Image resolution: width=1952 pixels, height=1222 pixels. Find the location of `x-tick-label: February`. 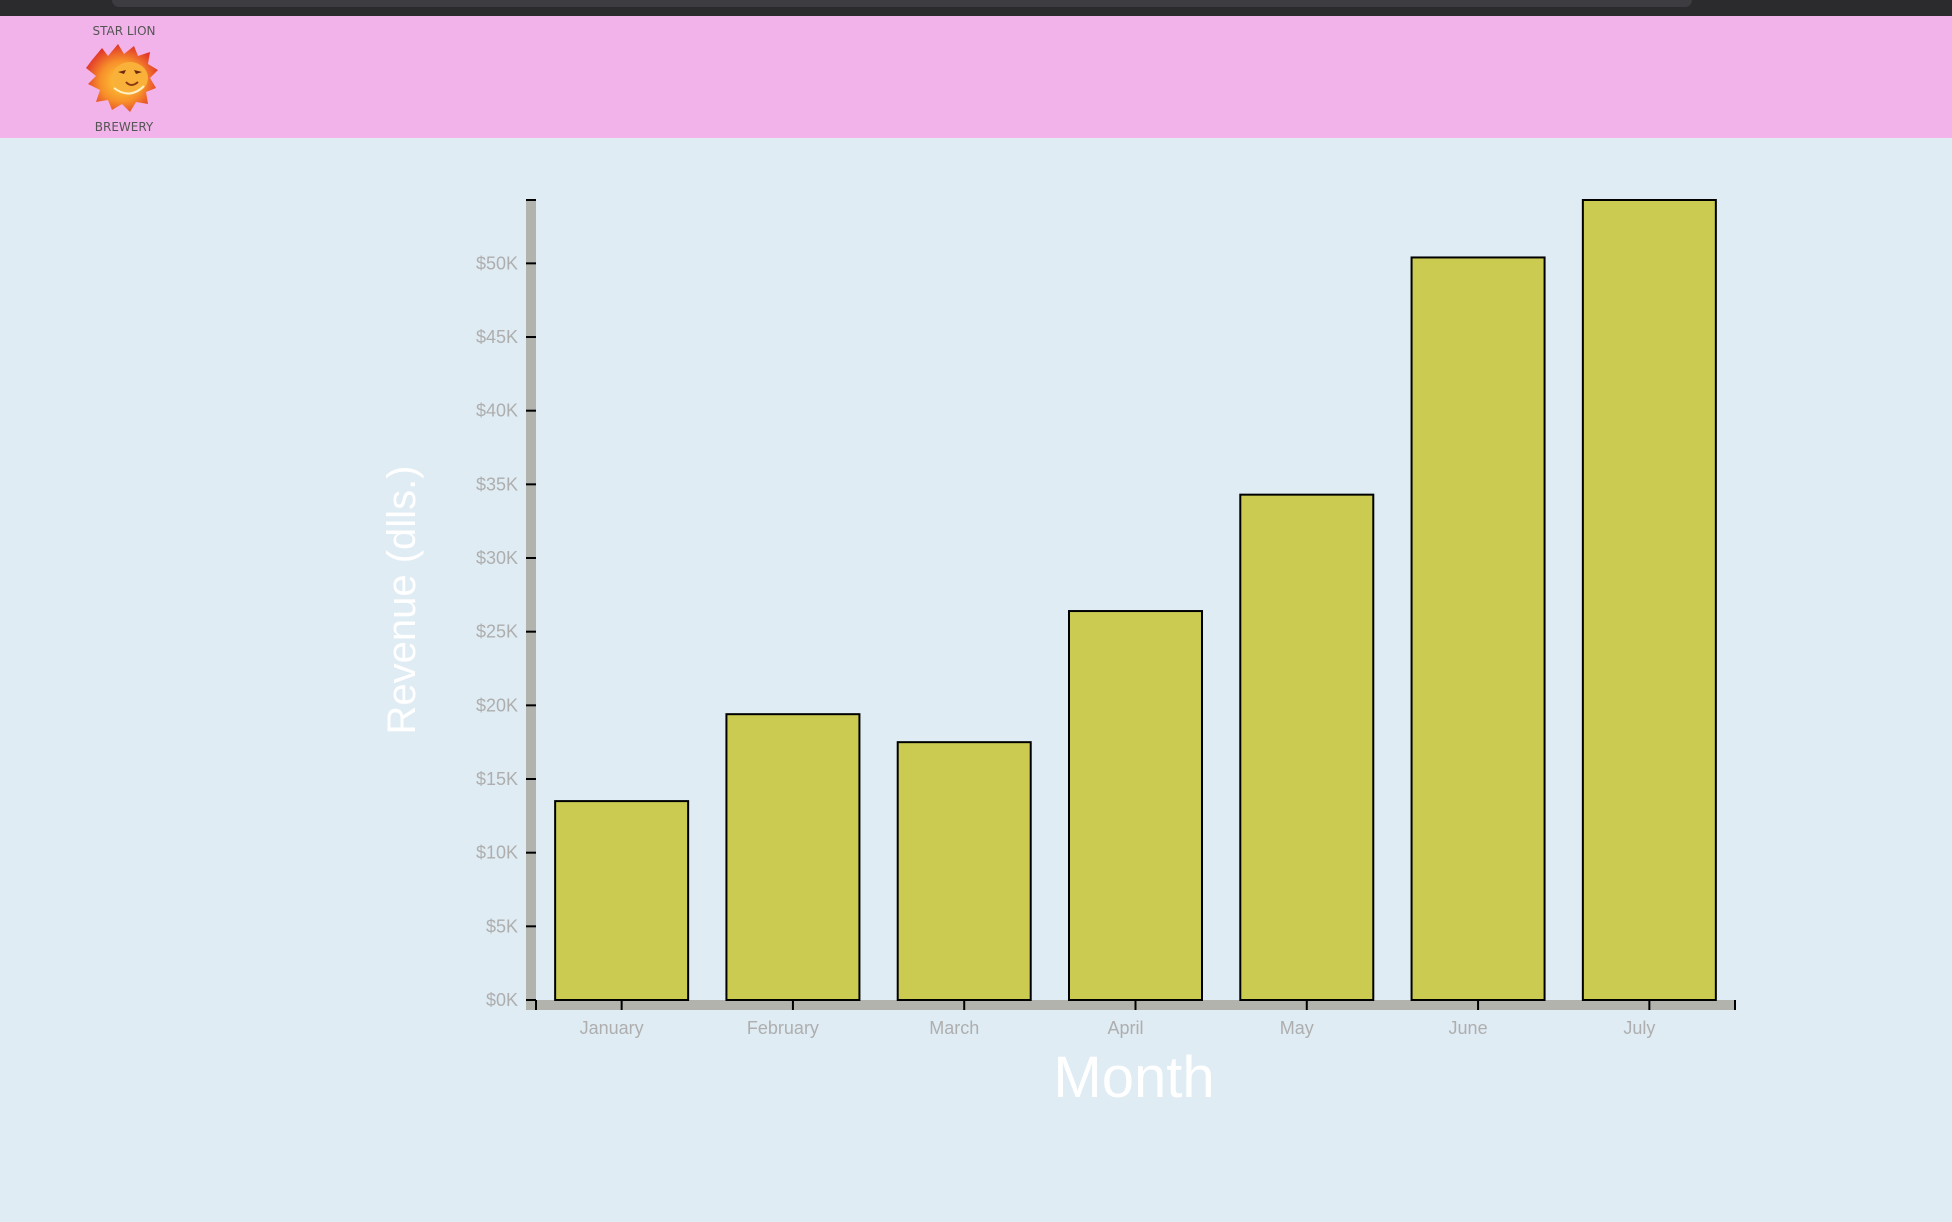

x-tick-label: February is located at coordinates (783, 1028).